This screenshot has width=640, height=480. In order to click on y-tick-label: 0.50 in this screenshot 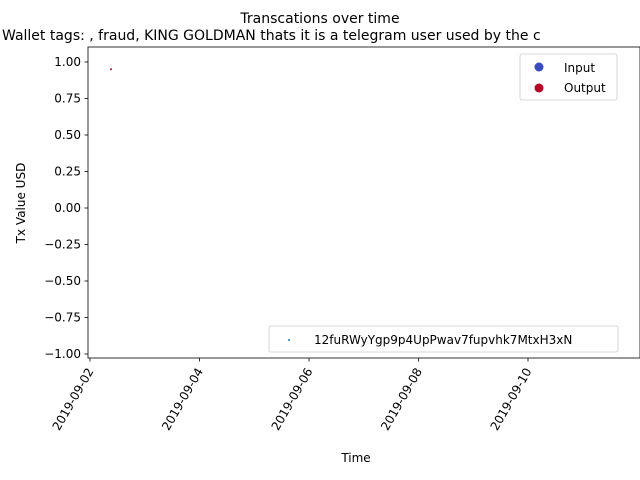, I will do `click(67, 135)`.